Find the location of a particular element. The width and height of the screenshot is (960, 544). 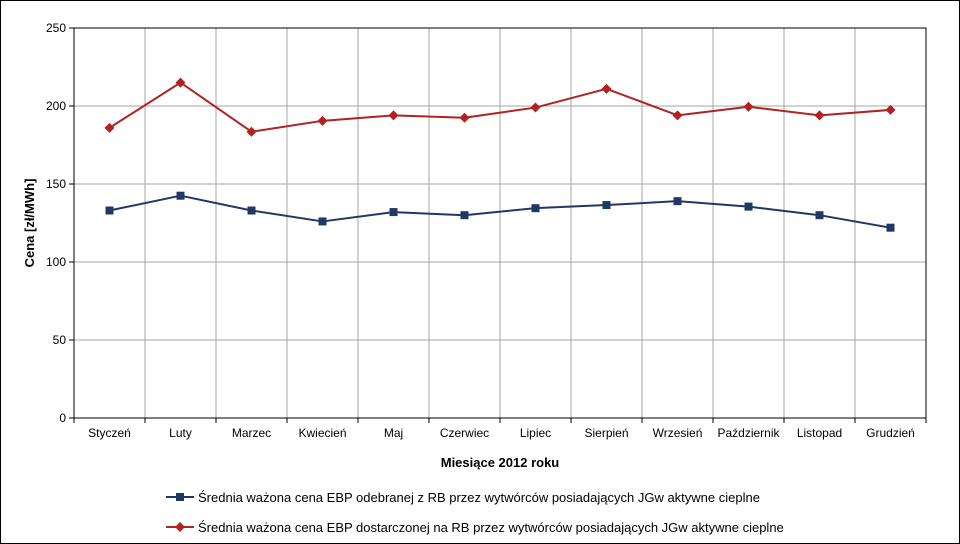

y-tick-label: 150 is located at coordinates (56, 184).